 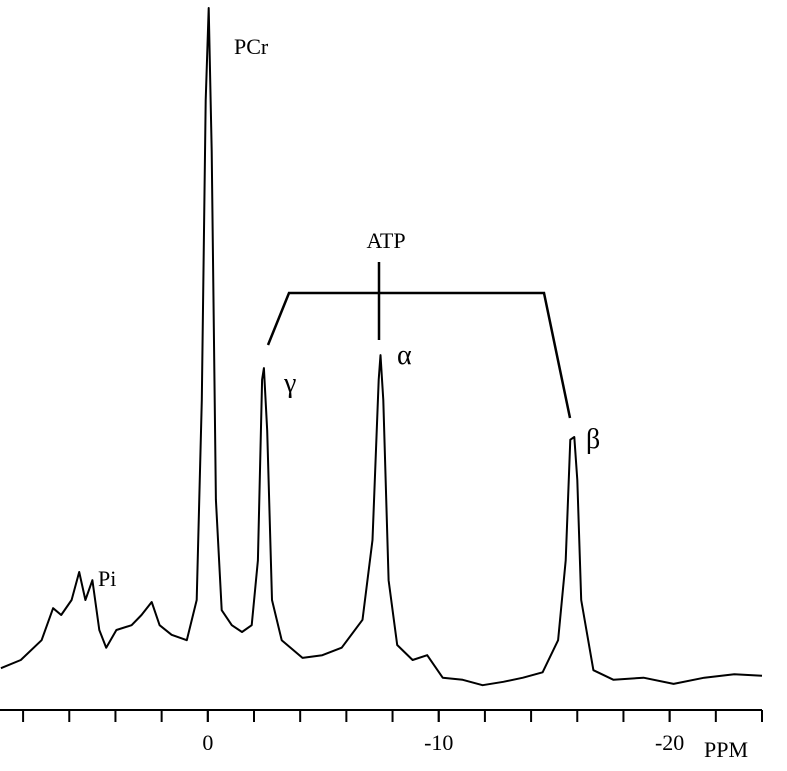 What do you see at coordinates (207, 742) in the screenshot?
I see `x-tick-label: 0` at bounding box center [207, 742].